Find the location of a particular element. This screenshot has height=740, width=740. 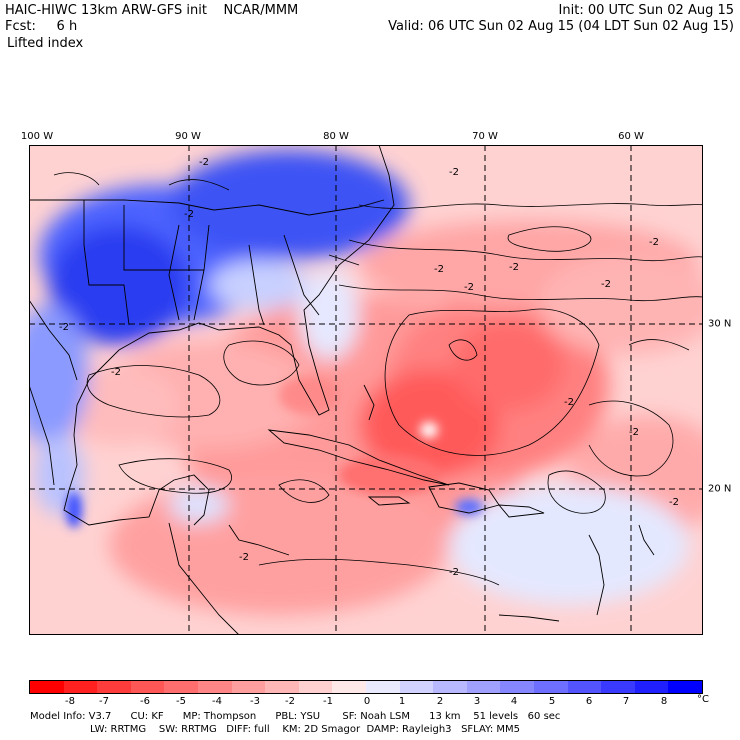

colorbar-tick: 1 is located at coordinates (402, 701).